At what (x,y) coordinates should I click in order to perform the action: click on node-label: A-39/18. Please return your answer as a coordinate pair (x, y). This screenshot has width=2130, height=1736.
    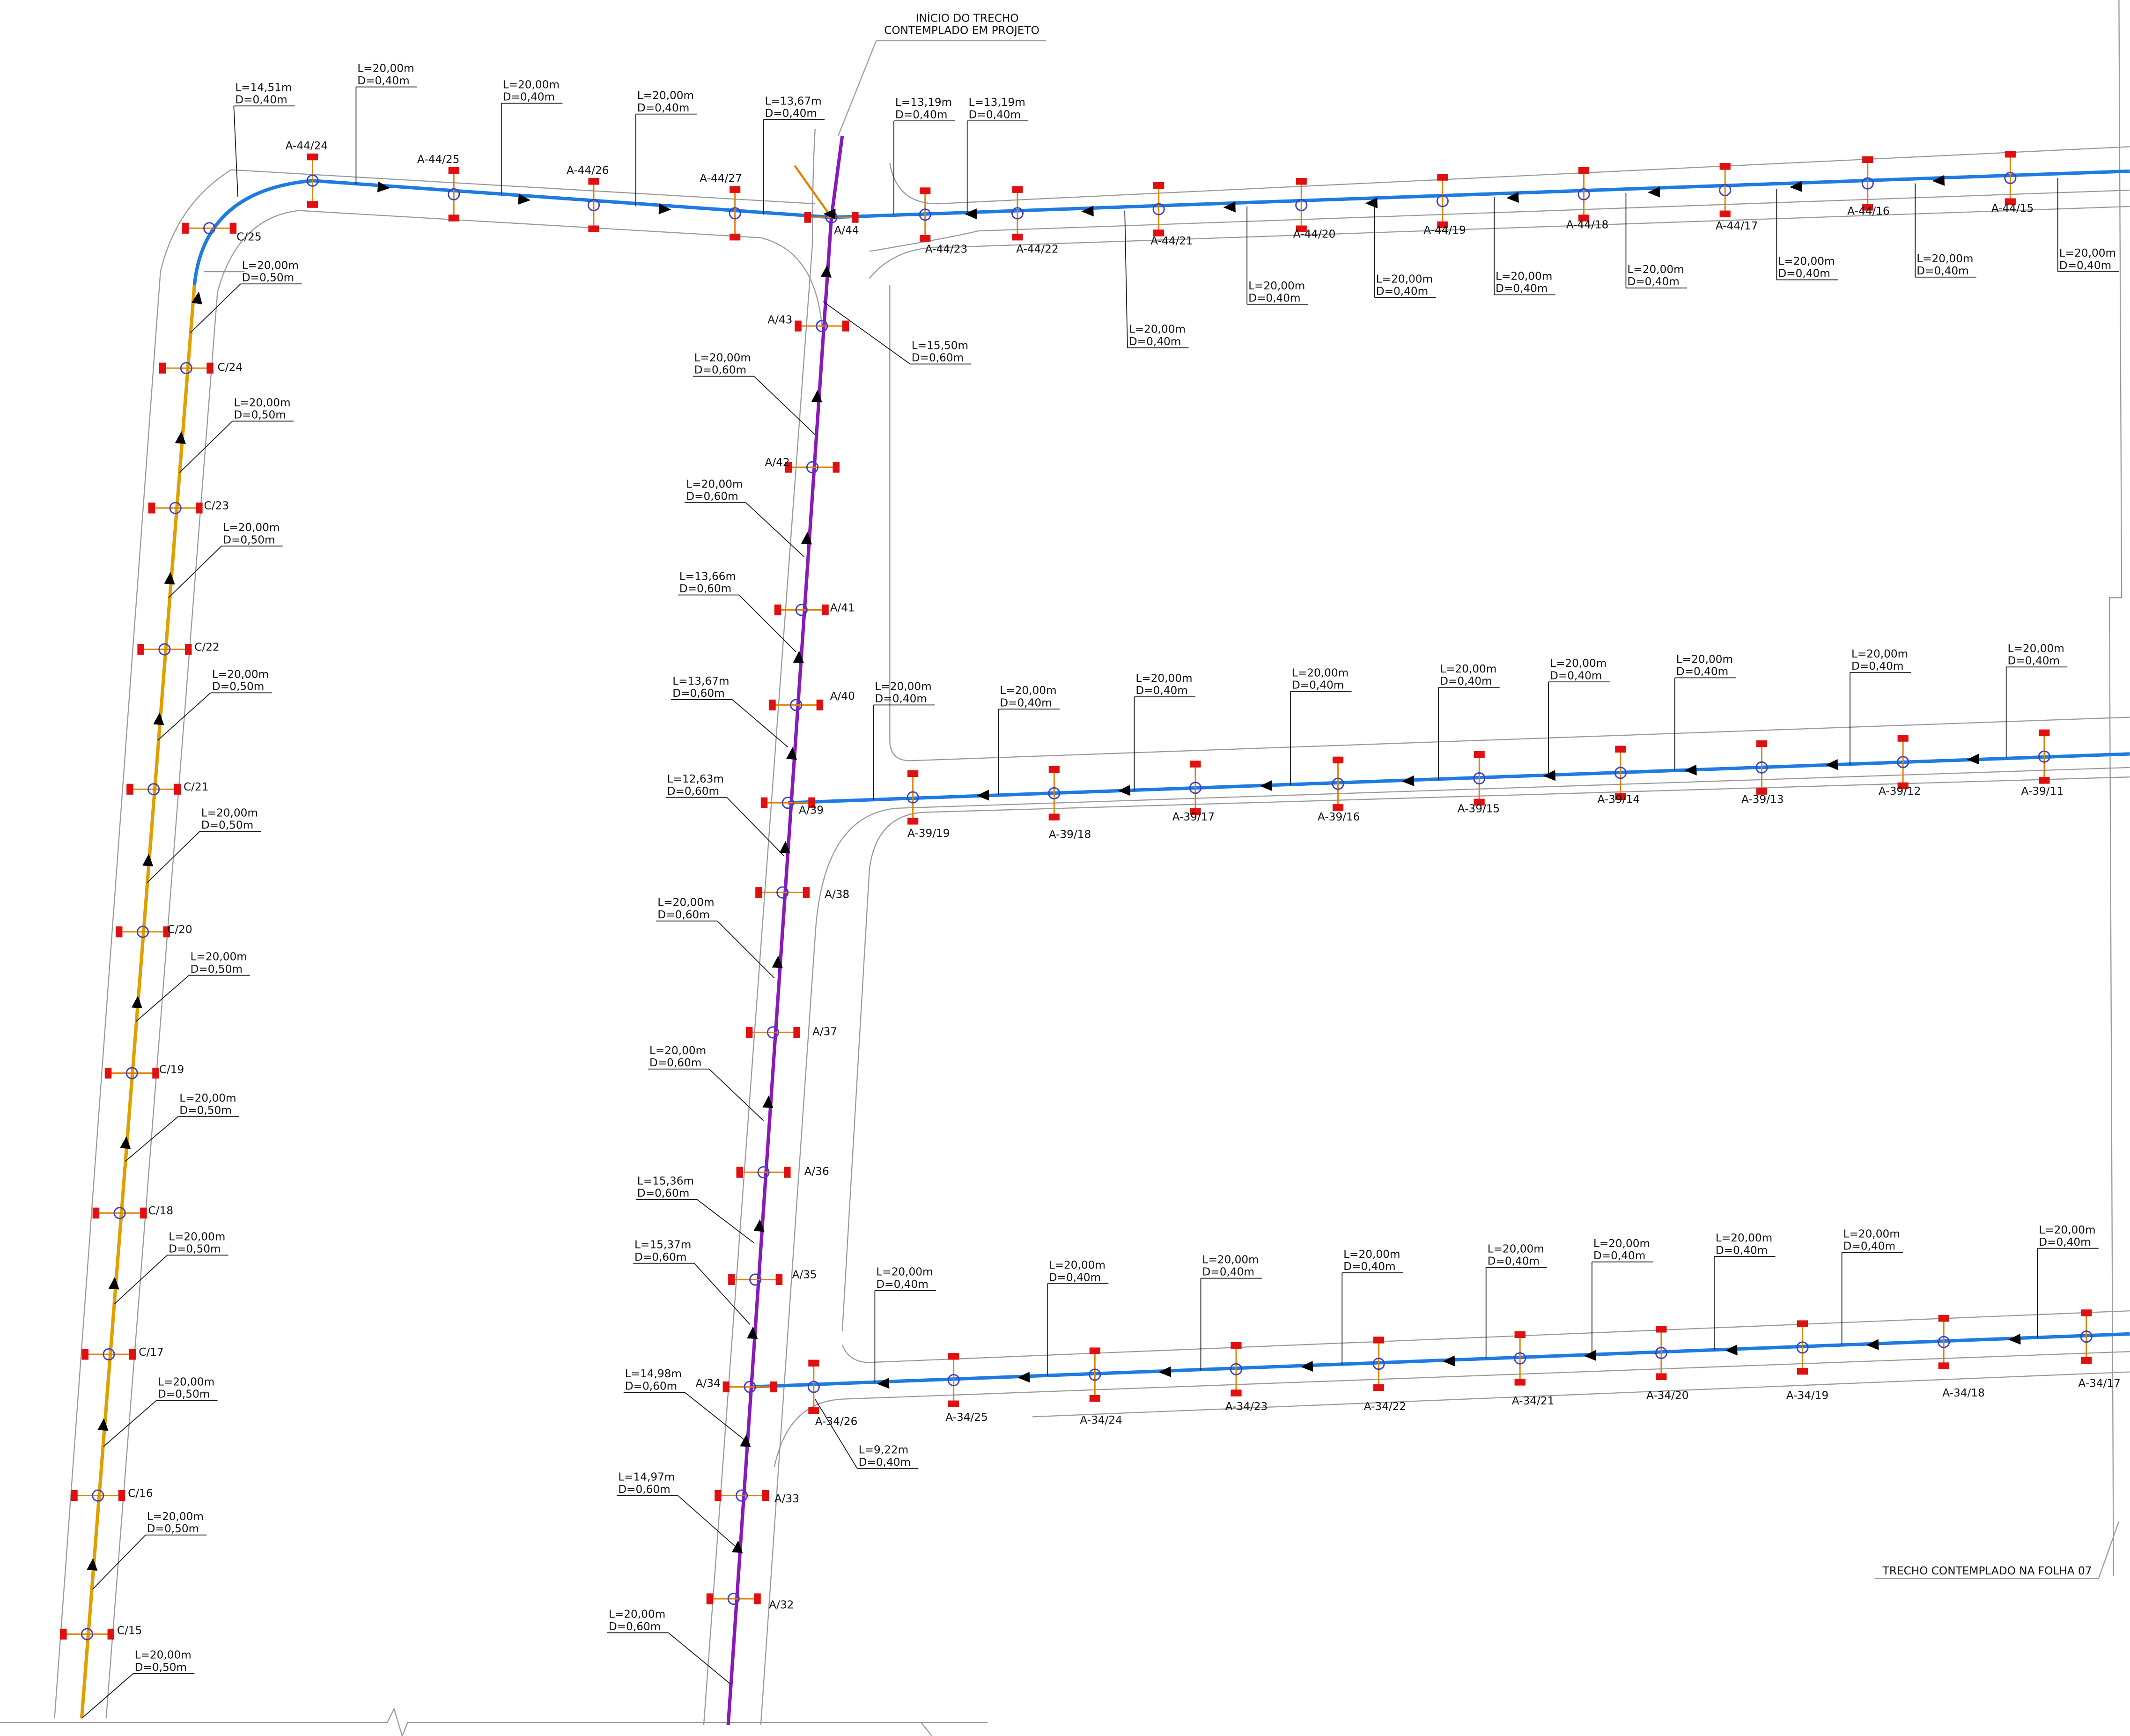
    Looking at the image, I should click on (1070, 835).